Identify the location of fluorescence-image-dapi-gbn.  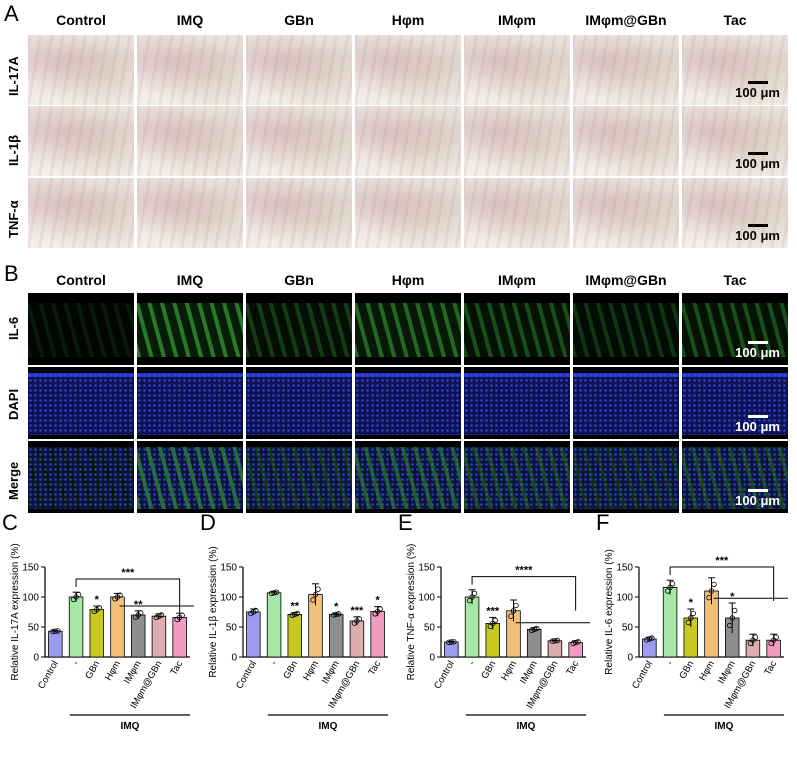
(299, 403).